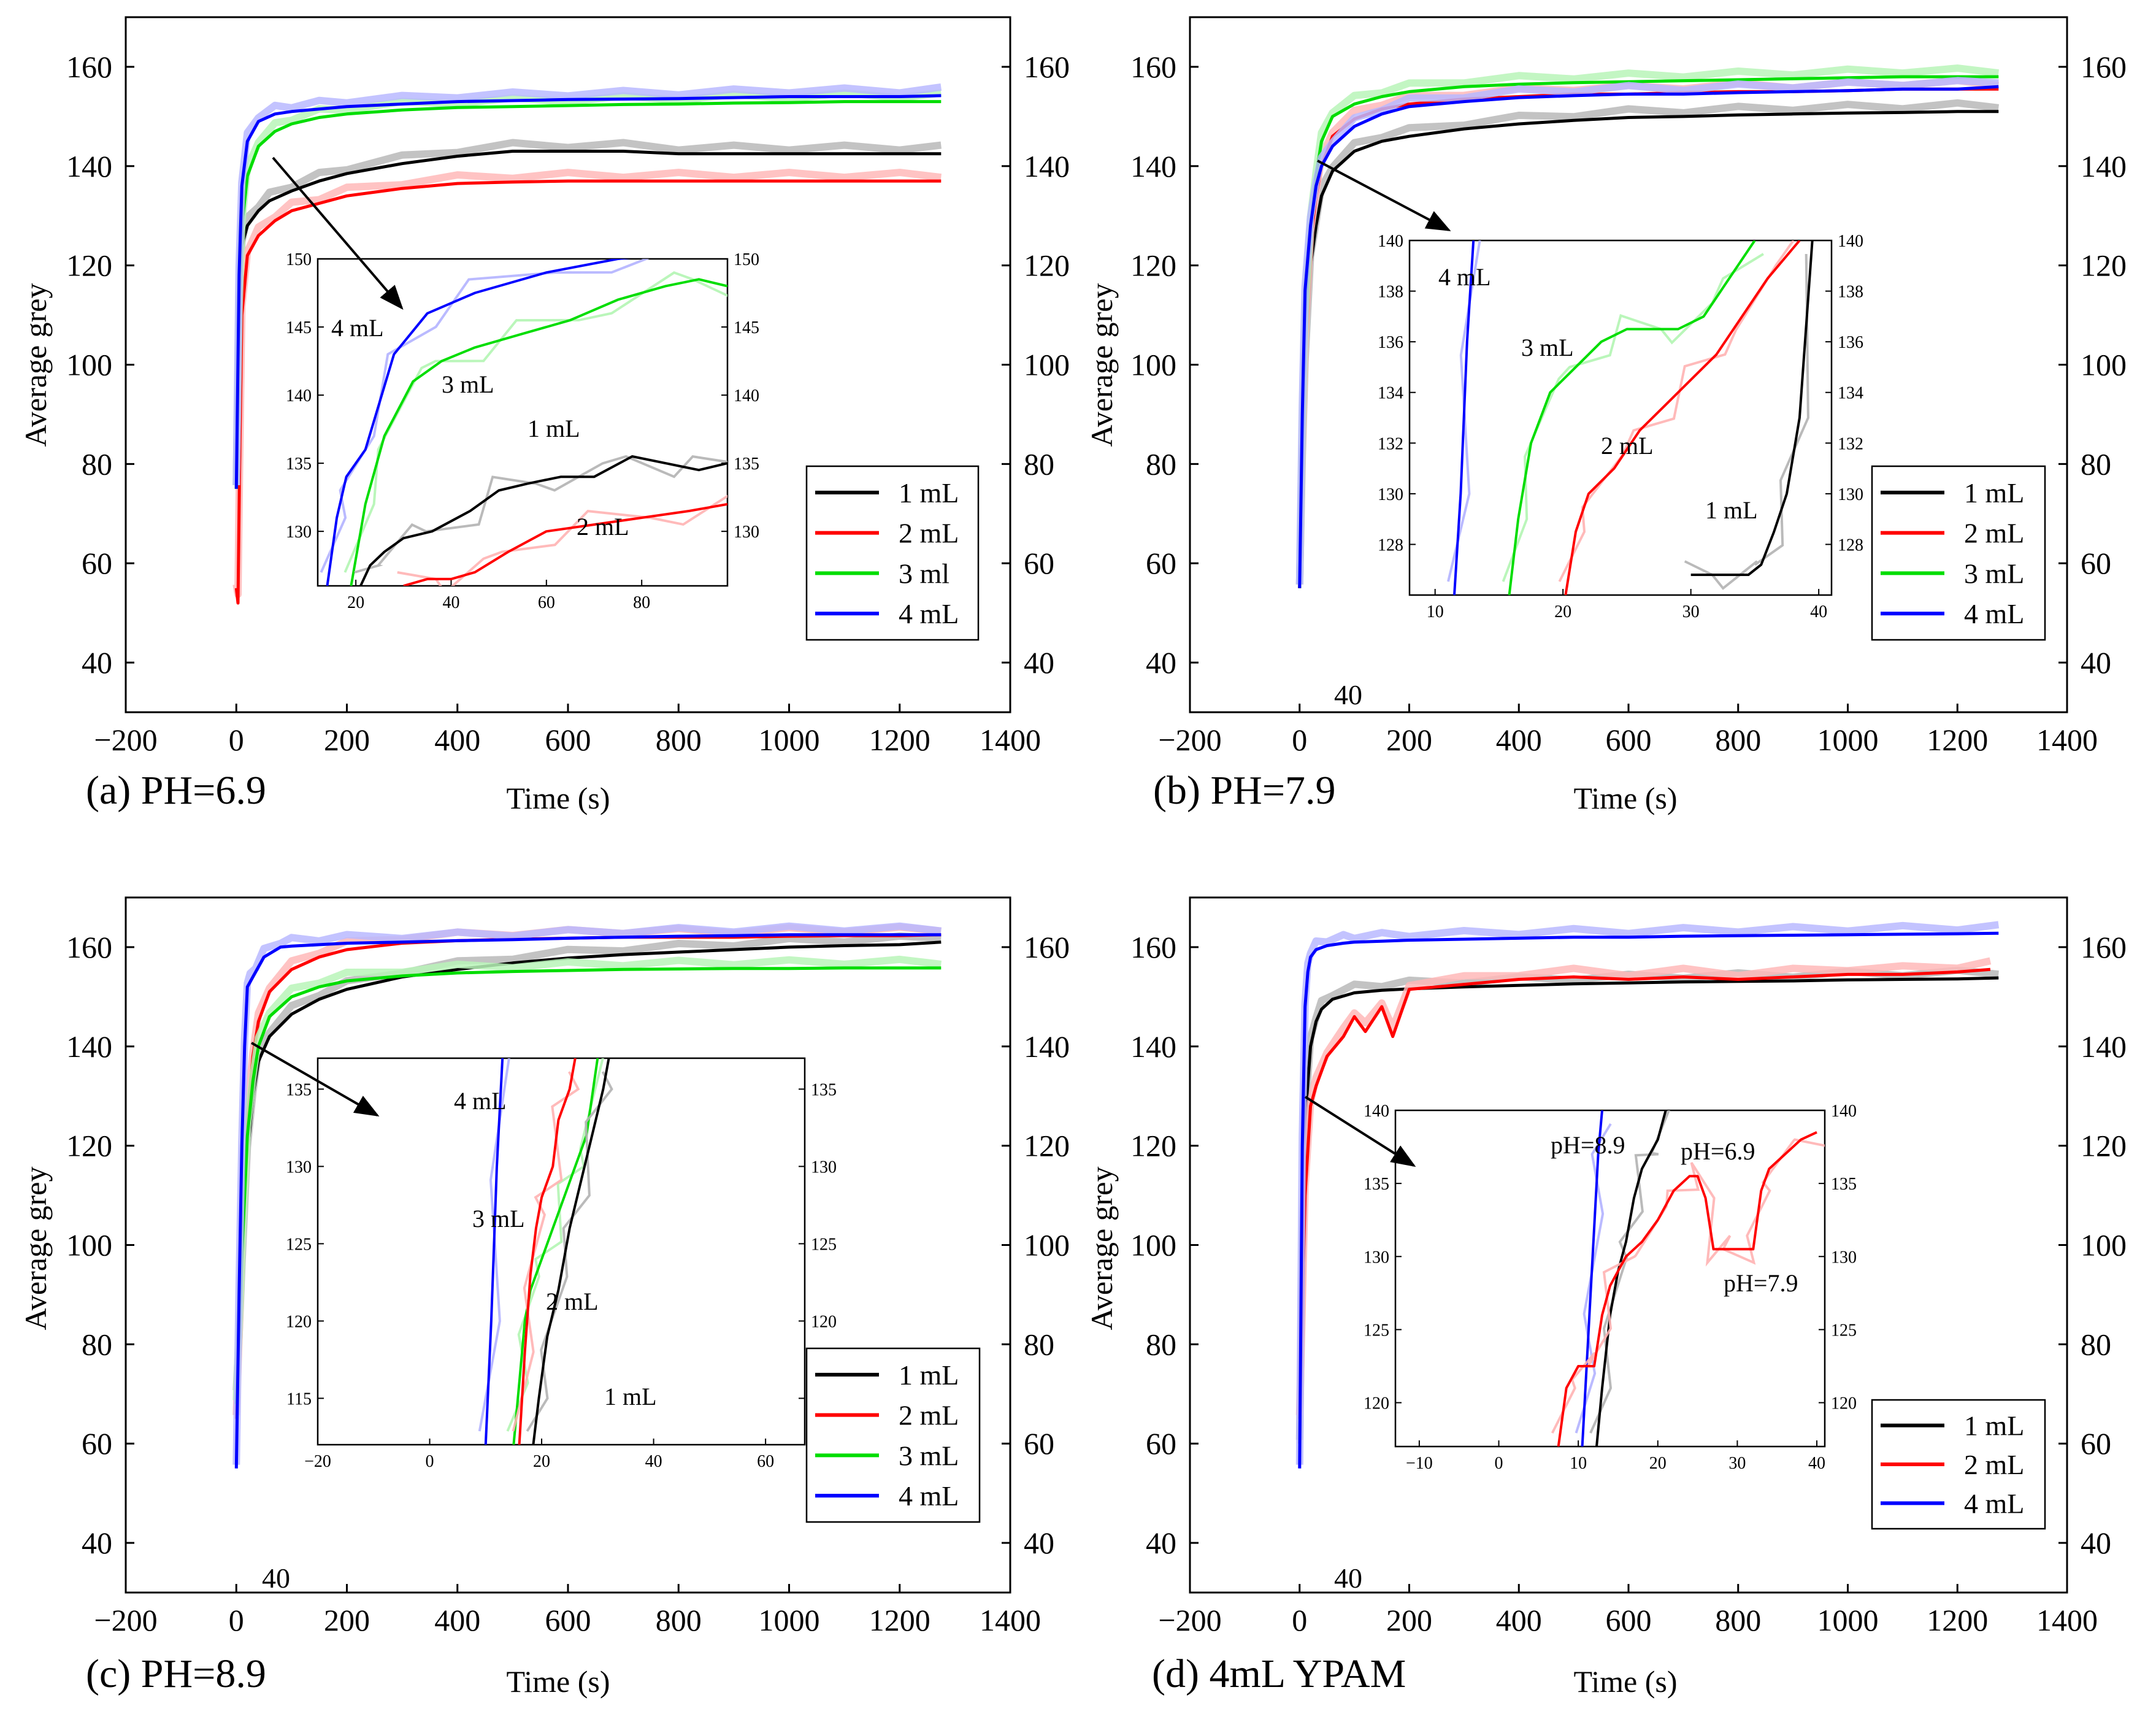 Image resolution: width=2156 pixels, height=1714 pixels. What do you see at coordinates (89, 1046) in the screenshot?
I see `y-tick-label-left: 140` at bounding box center [89, 1046].